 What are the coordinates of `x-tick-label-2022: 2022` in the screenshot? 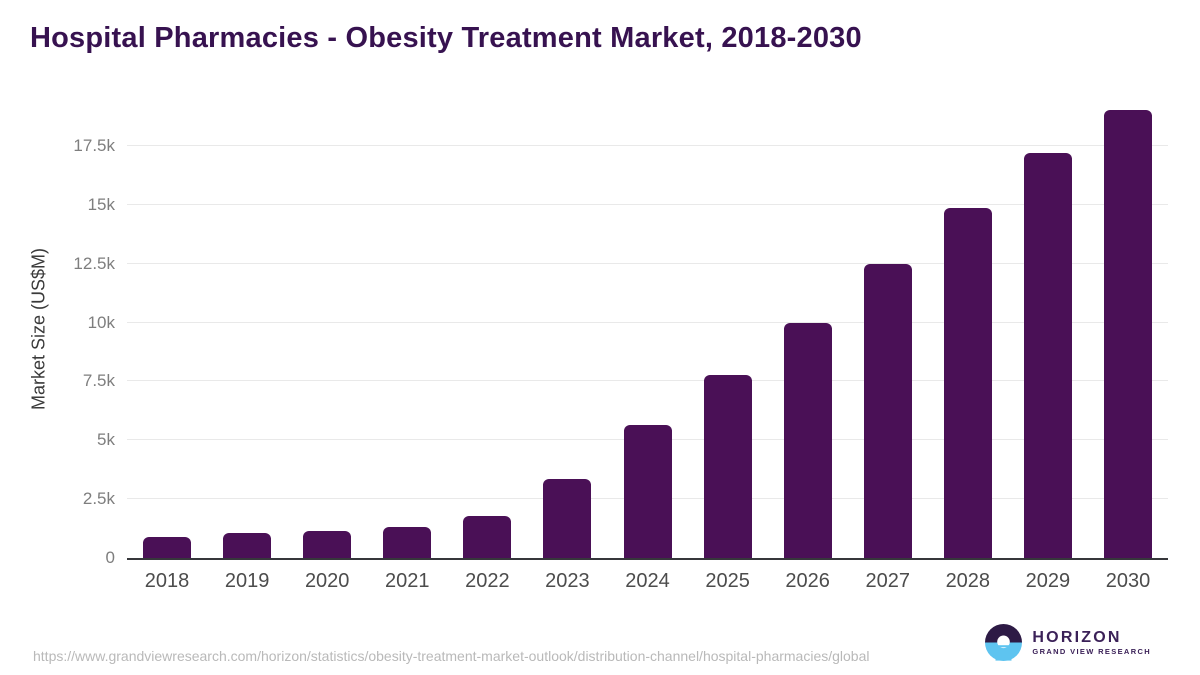 It's located at (487, 581).